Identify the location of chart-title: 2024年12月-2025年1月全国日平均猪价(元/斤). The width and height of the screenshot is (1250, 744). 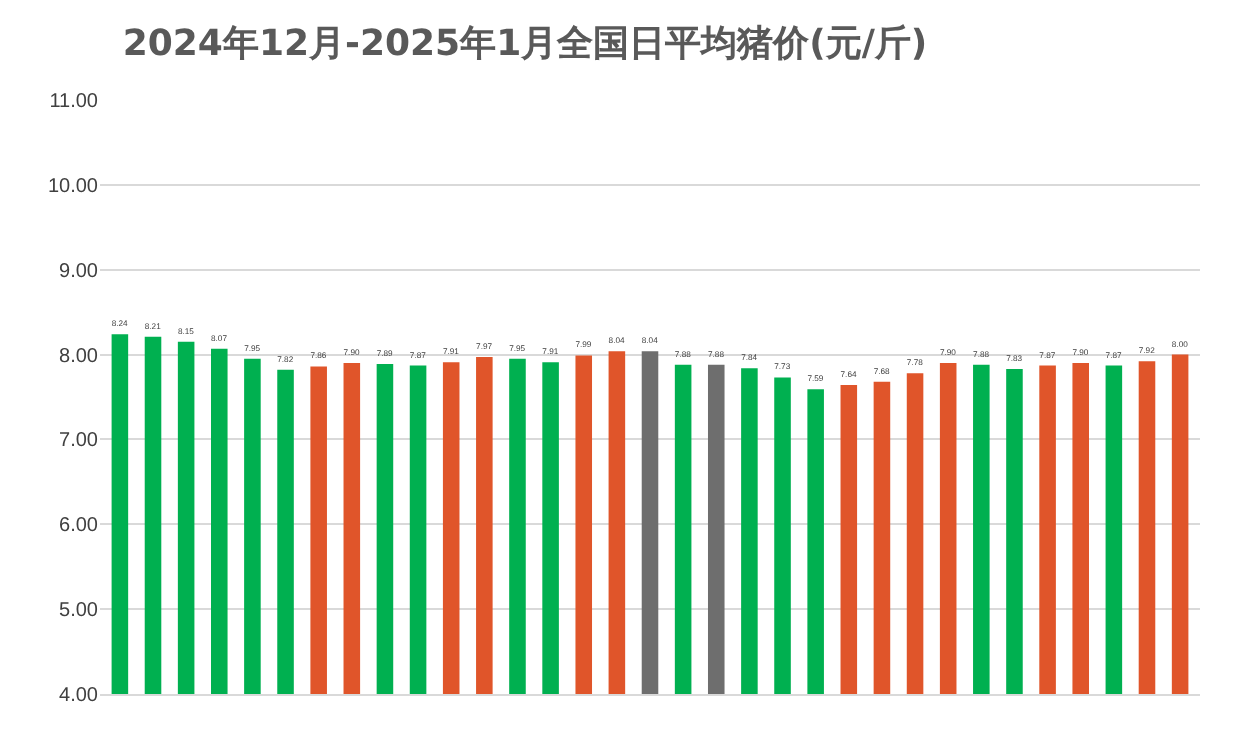
(525, 43).